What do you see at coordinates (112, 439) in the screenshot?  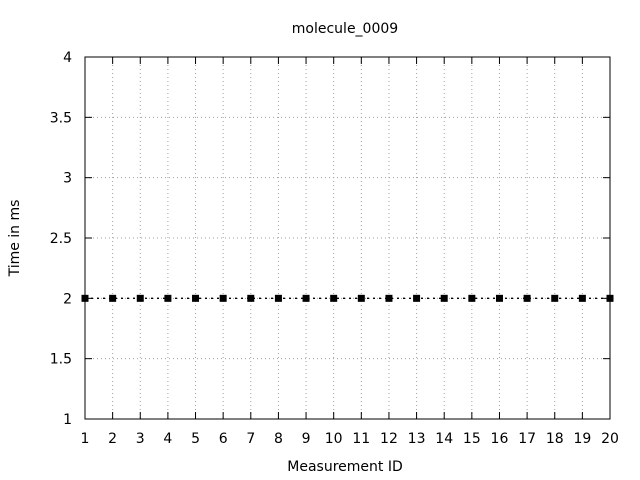 I see `x-tick-label: 2` at bounding box center [112, 439].